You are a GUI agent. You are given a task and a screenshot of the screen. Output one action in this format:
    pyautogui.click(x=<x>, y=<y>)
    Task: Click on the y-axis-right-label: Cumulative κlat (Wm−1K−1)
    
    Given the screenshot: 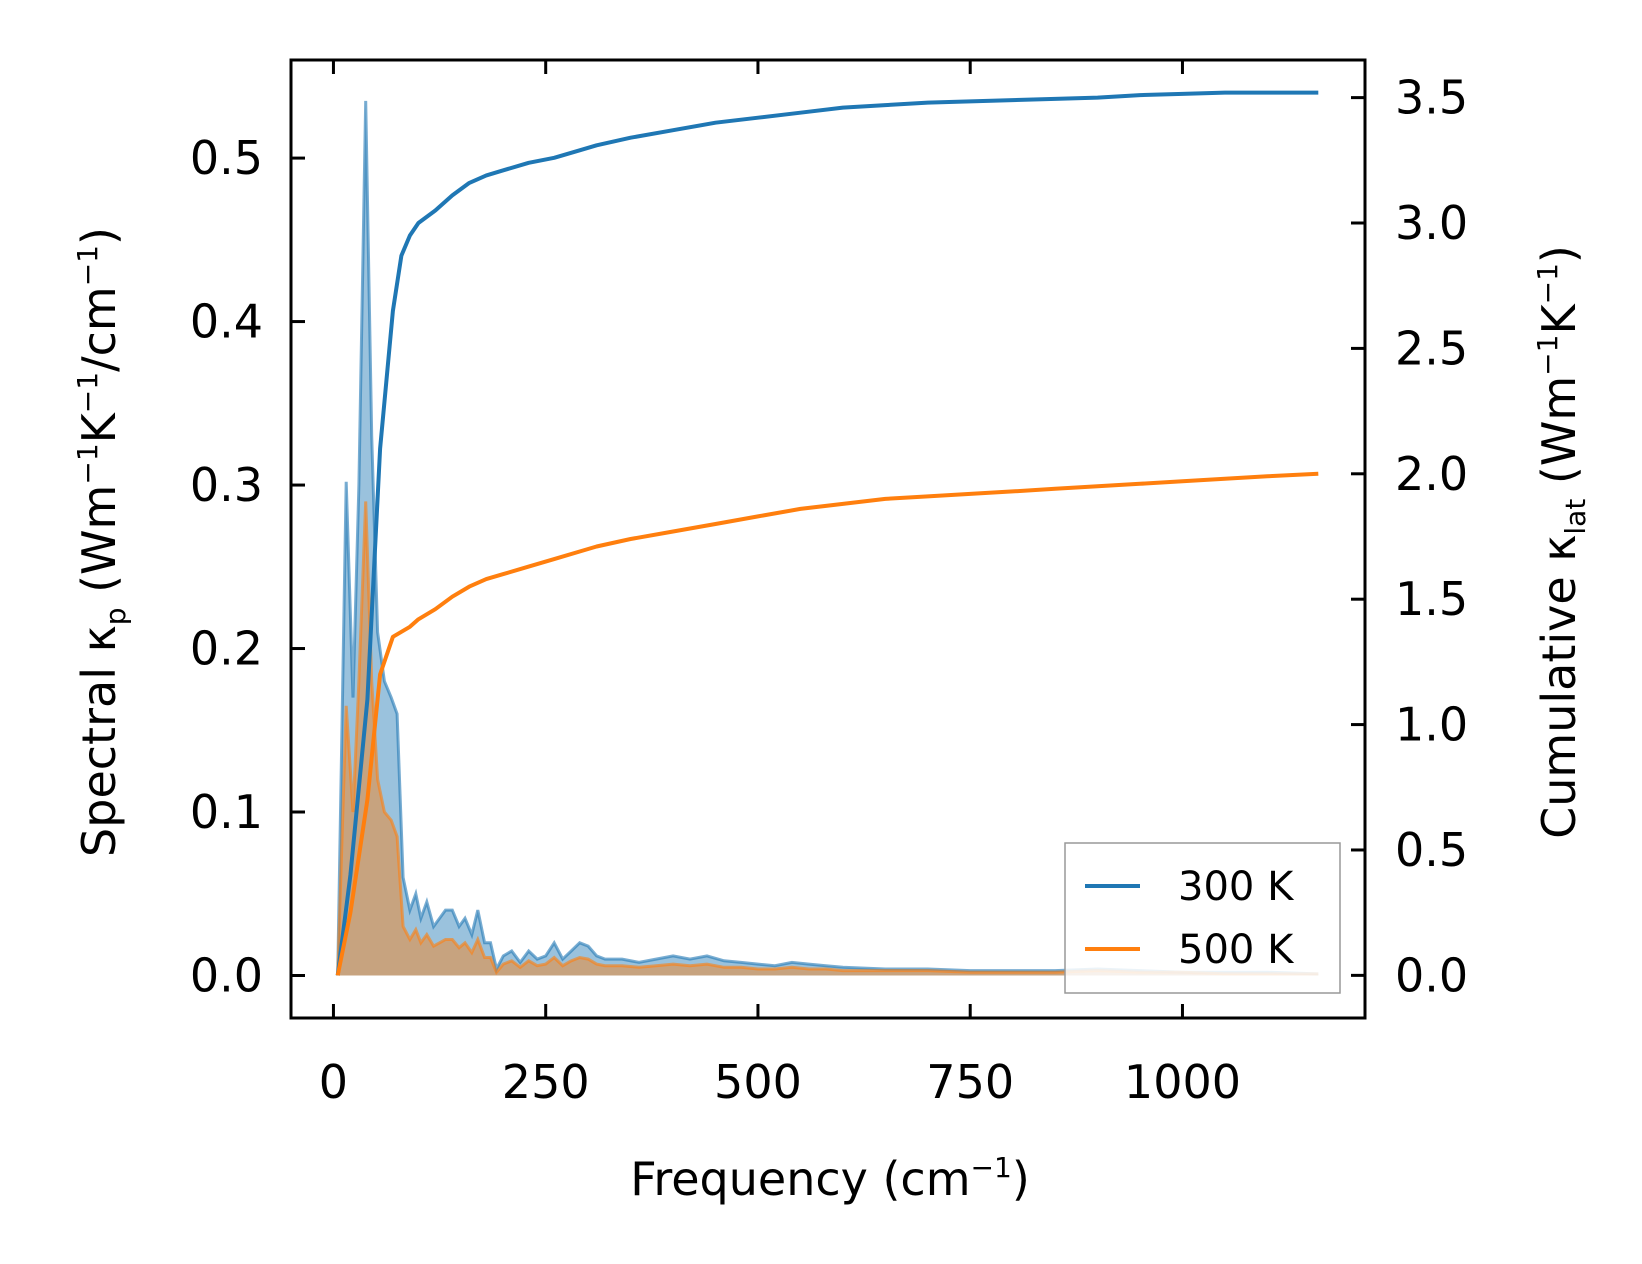 What is the action you would take?
    pyautogui.click(x=1561, y=542)
    